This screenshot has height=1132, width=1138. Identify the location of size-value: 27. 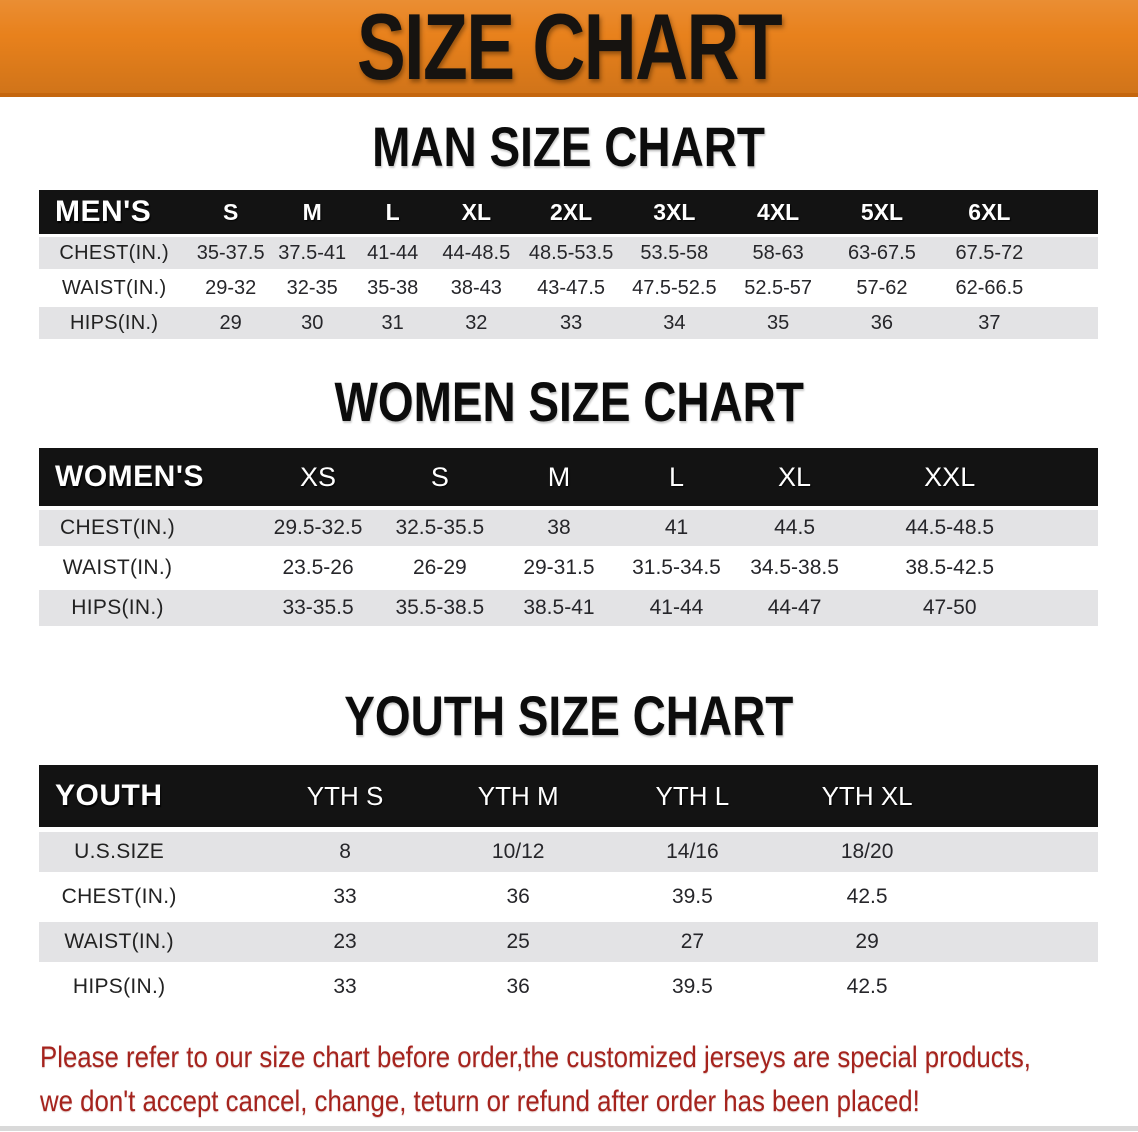
(692, 942).